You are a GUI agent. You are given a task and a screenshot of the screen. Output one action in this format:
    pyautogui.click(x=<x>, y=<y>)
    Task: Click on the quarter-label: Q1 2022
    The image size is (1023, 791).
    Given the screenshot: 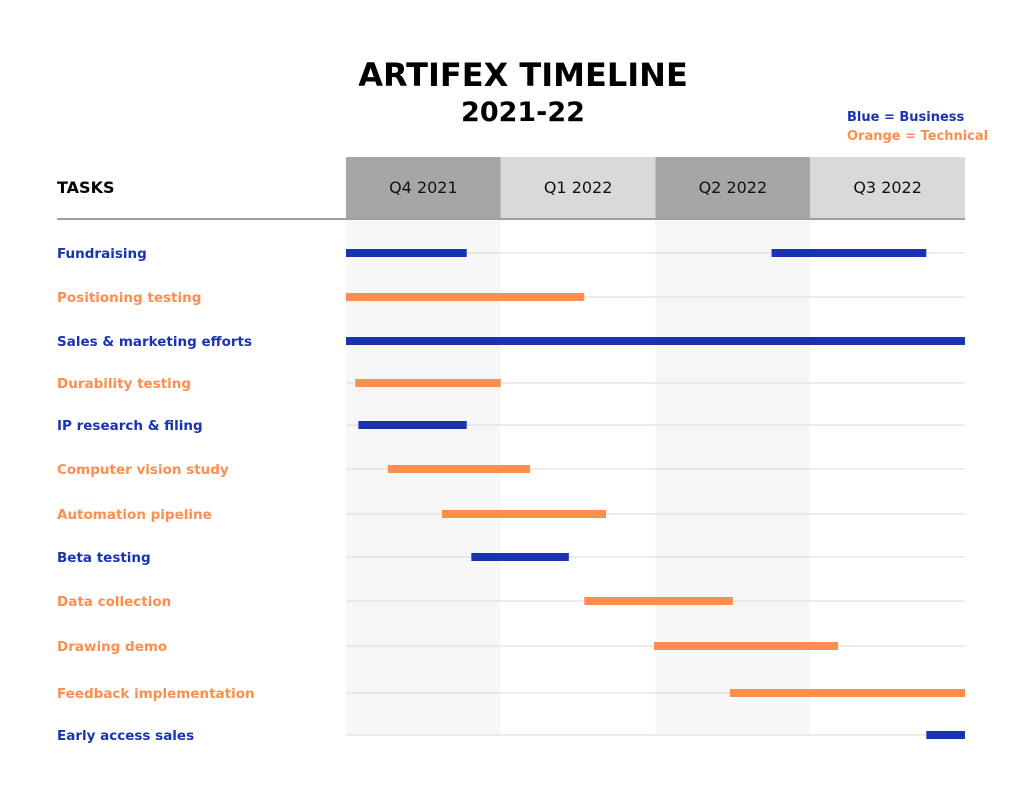 What is the action you would take?
    pyautogui.click(x=578, y=187)
    